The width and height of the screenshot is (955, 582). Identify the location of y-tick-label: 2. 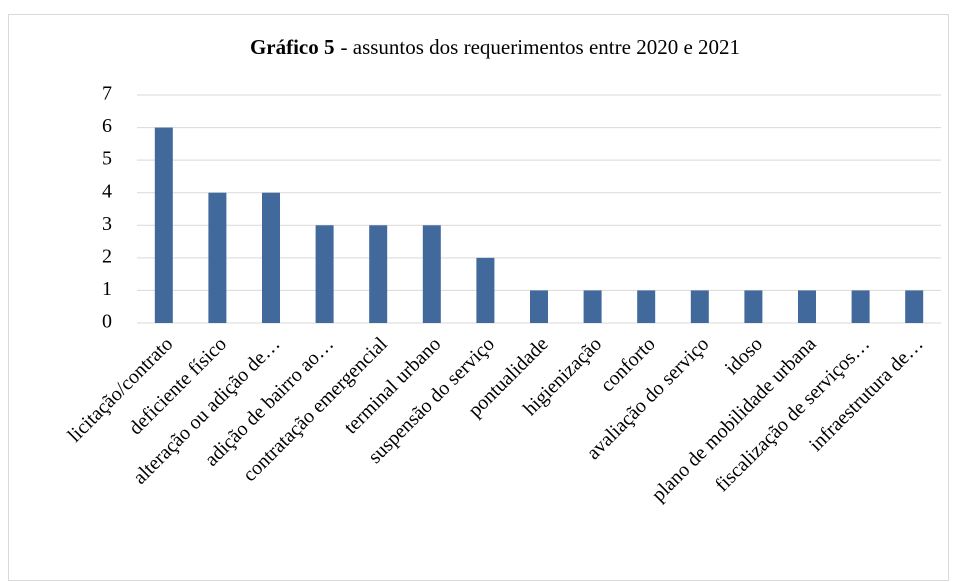
(107, 256).